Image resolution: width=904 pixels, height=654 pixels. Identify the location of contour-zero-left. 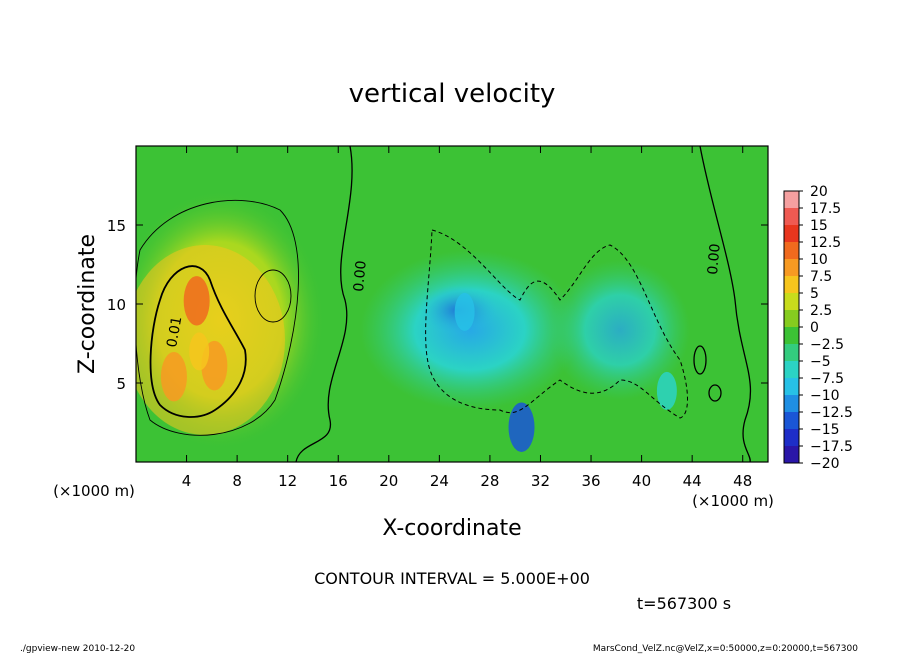
(324, 304).